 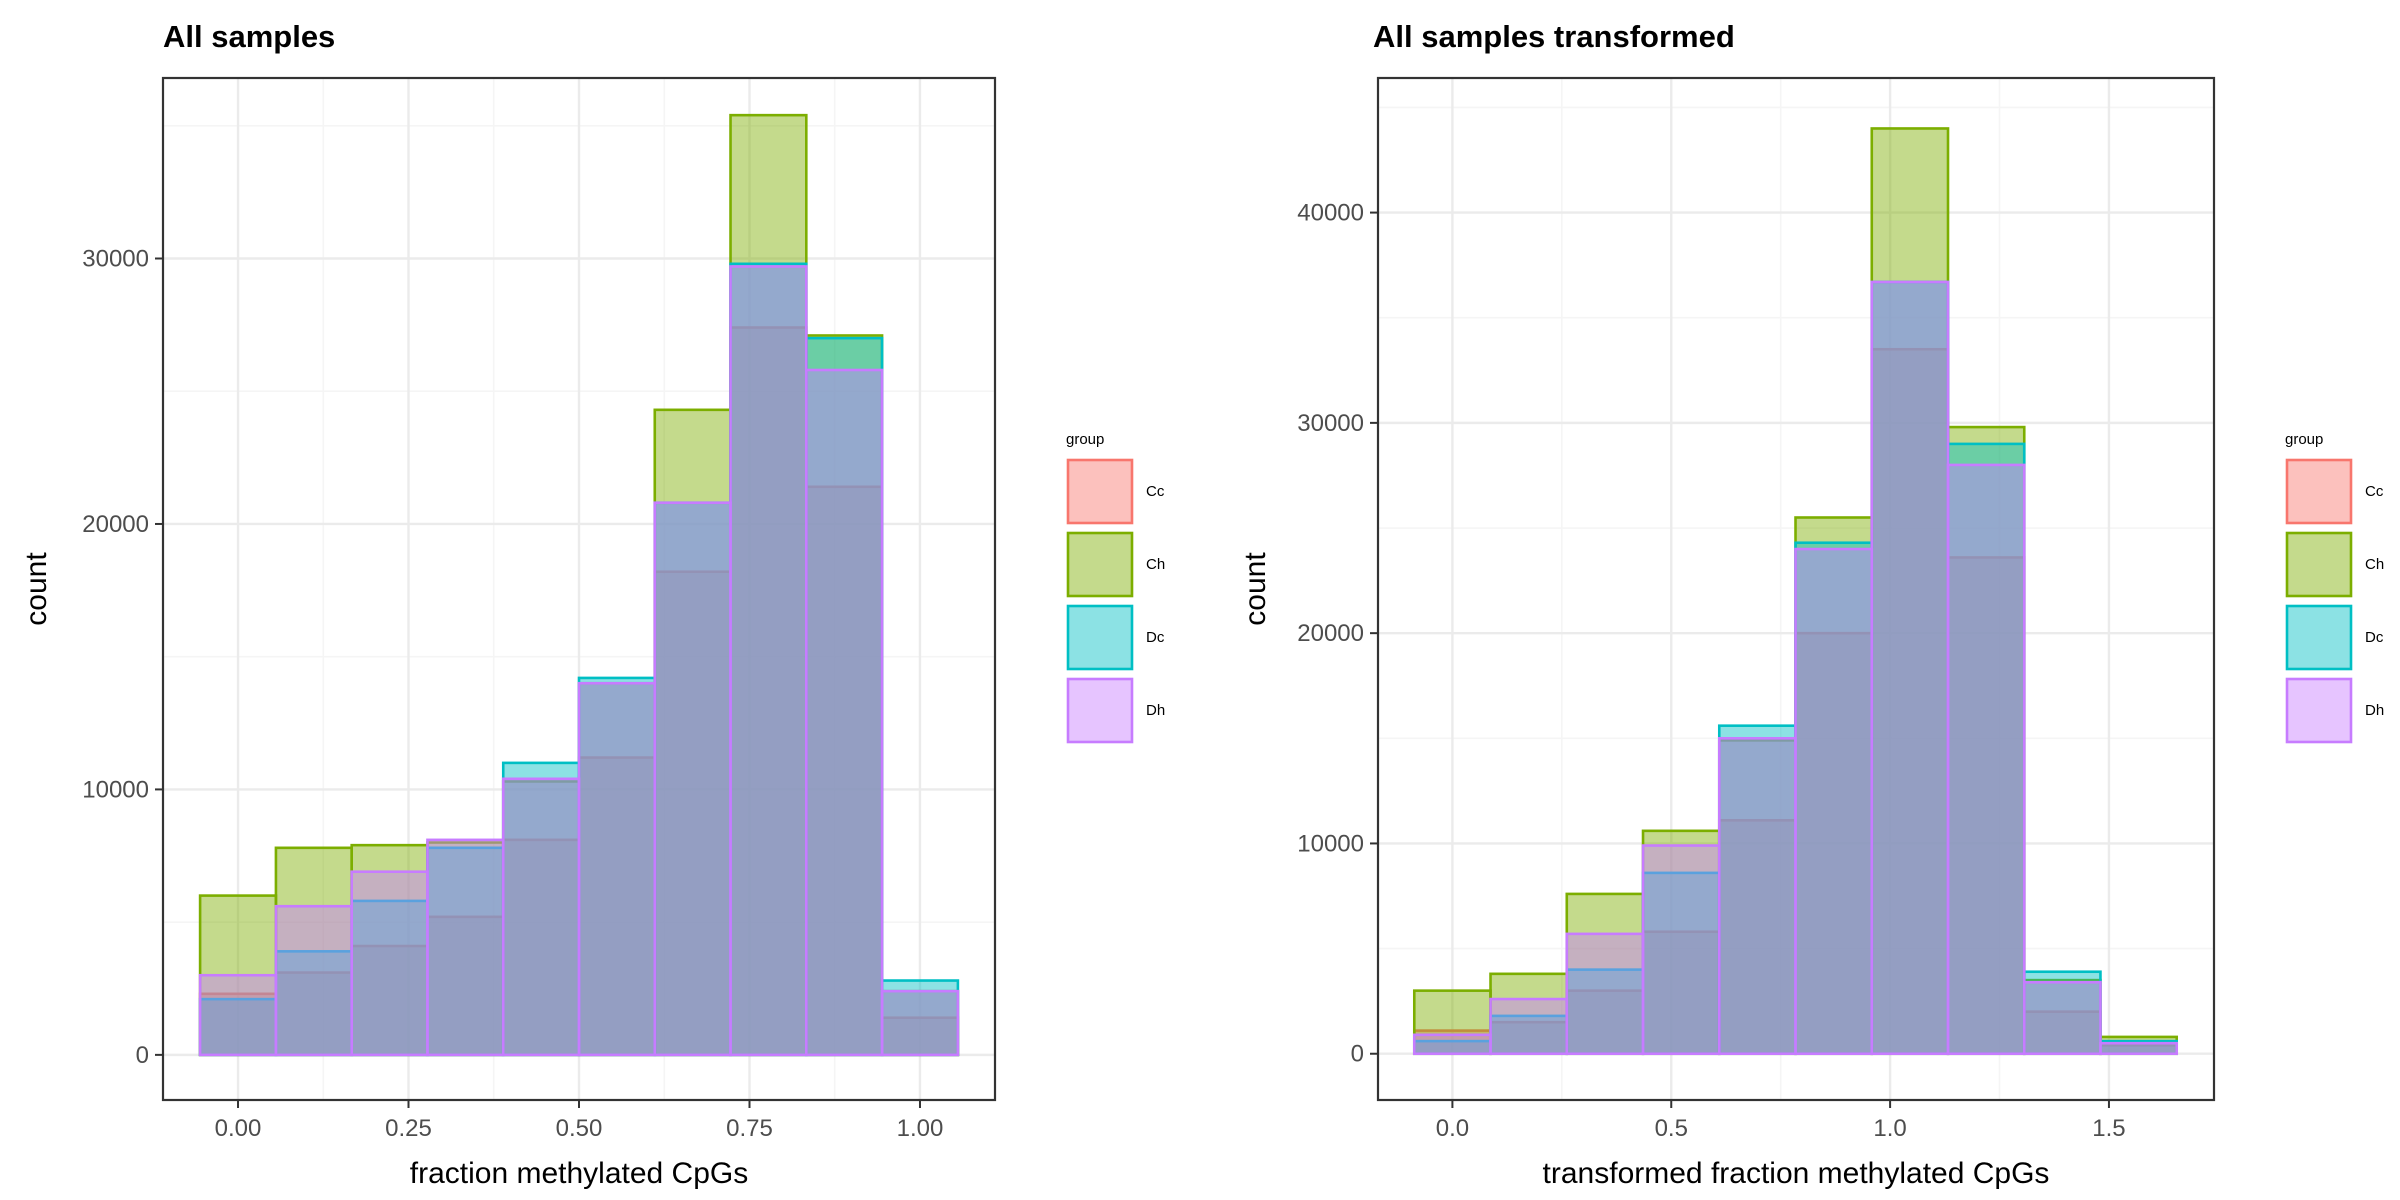 I want to click on legend-title: group, so click(x=1085, y=439).